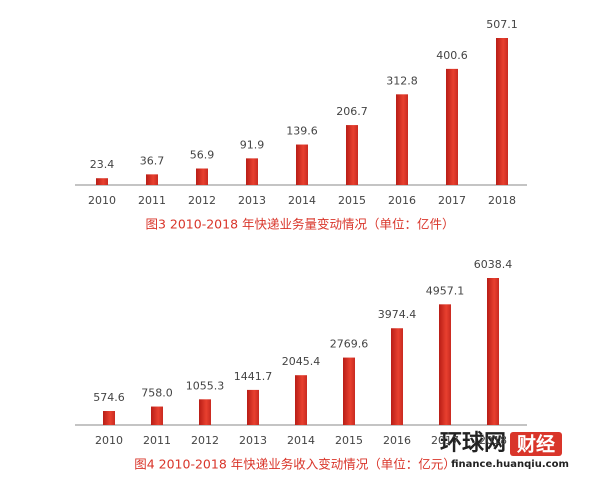 This screenshot has width=599, height=484. What do you see at coordinates (295, 464) in the screenshot?
I see `chart-title: 图4 2010-2018 年快递业务收入变动情况（单位：亿元）` at bounding box center [295, 464].